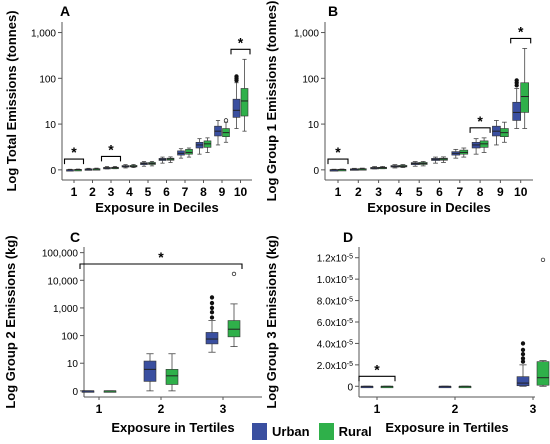  Describe the element at coordinates (11, 100) in the screenshot. I see `y-axis-label: Log Total Emissions (tonnes)` at that location.